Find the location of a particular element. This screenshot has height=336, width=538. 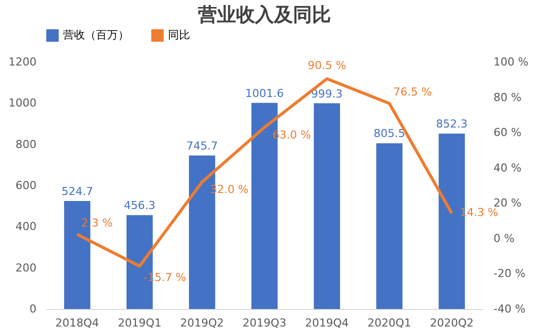

y2-tick-label: 20 % is located at coordinates (508, 203).